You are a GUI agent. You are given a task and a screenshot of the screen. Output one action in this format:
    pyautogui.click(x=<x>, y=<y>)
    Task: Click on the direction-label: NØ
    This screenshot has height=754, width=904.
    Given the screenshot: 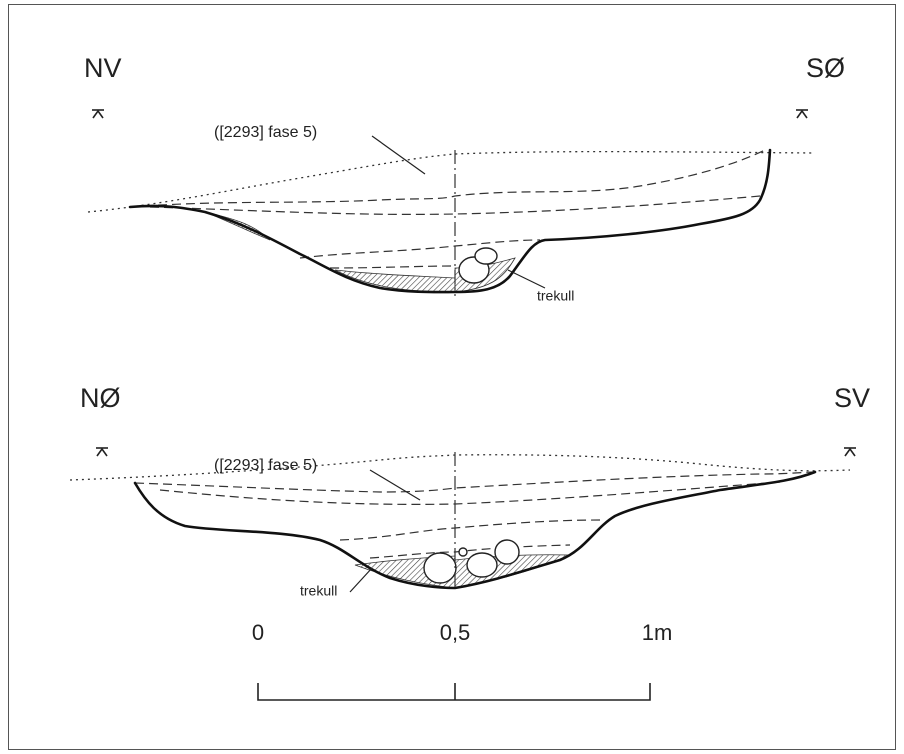 What is the action you would take?
    pyautogui.click(x=100, y=398)
    